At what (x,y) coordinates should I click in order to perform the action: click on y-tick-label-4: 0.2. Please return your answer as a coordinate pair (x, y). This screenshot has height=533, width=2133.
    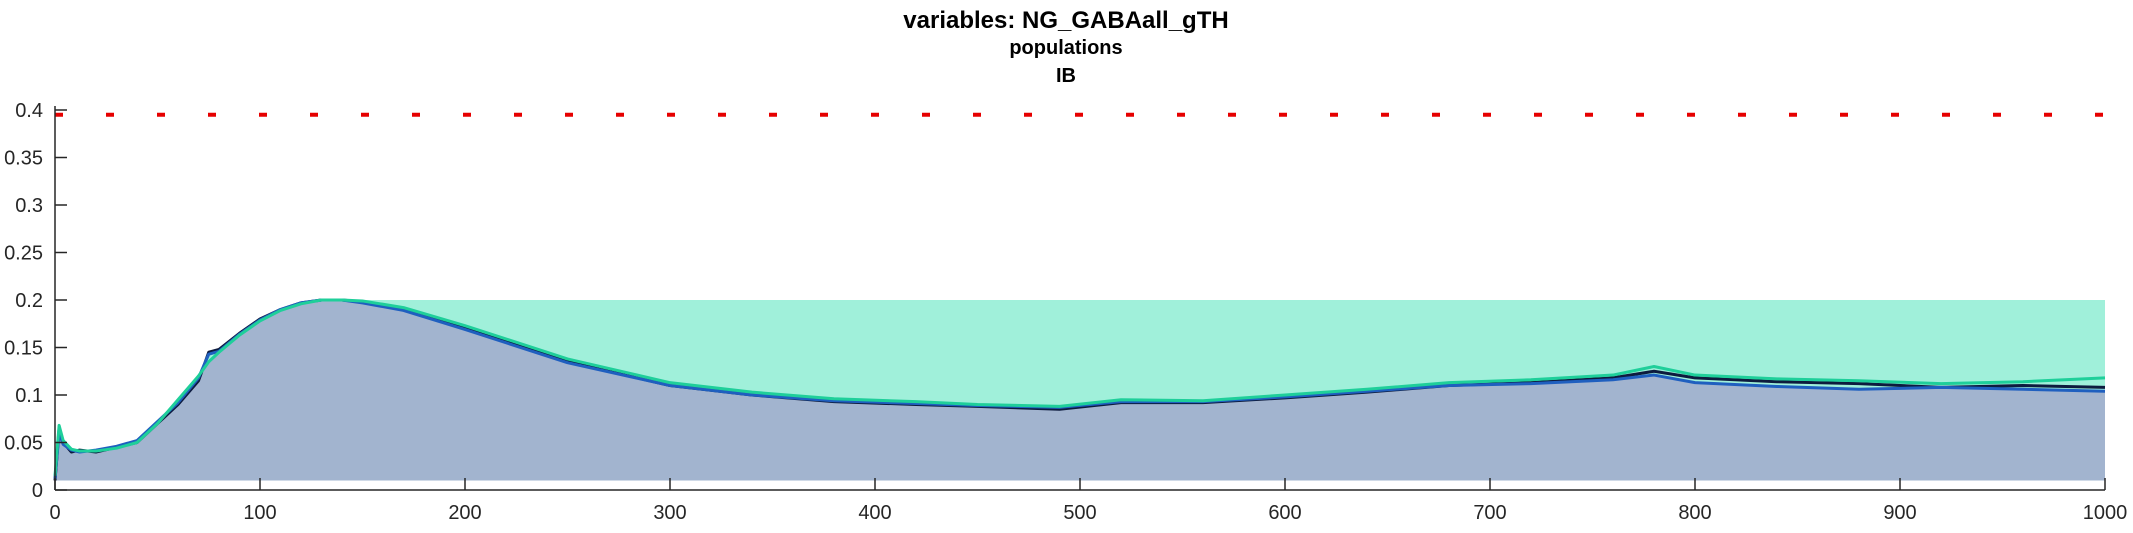
    Looking at the image, I should click on (29, 301).